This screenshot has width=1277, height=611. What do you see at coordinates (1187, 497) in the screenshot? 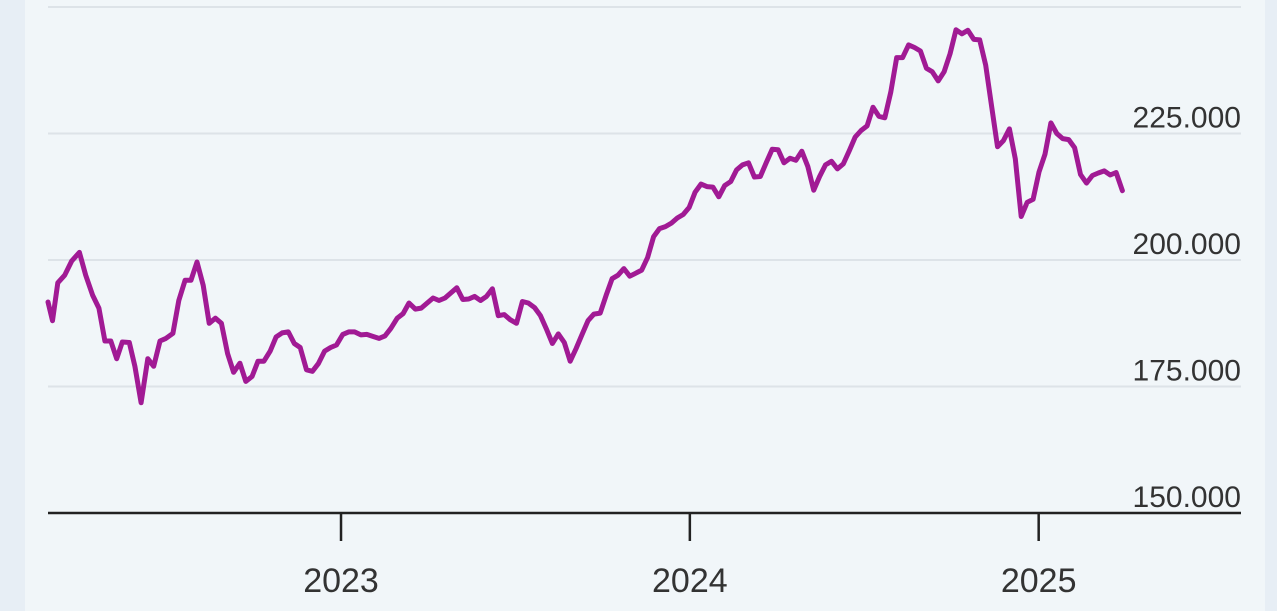
I see `y-tick-label: 150.000` at bounding box center [1187, 497].